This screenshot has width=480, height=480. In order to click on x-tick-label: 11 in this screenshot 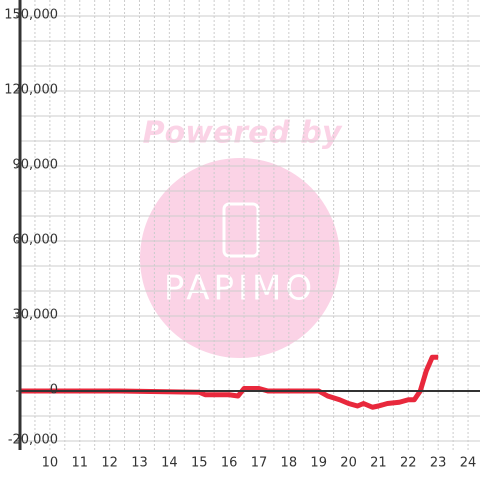, I will do `click(79, 463)`.